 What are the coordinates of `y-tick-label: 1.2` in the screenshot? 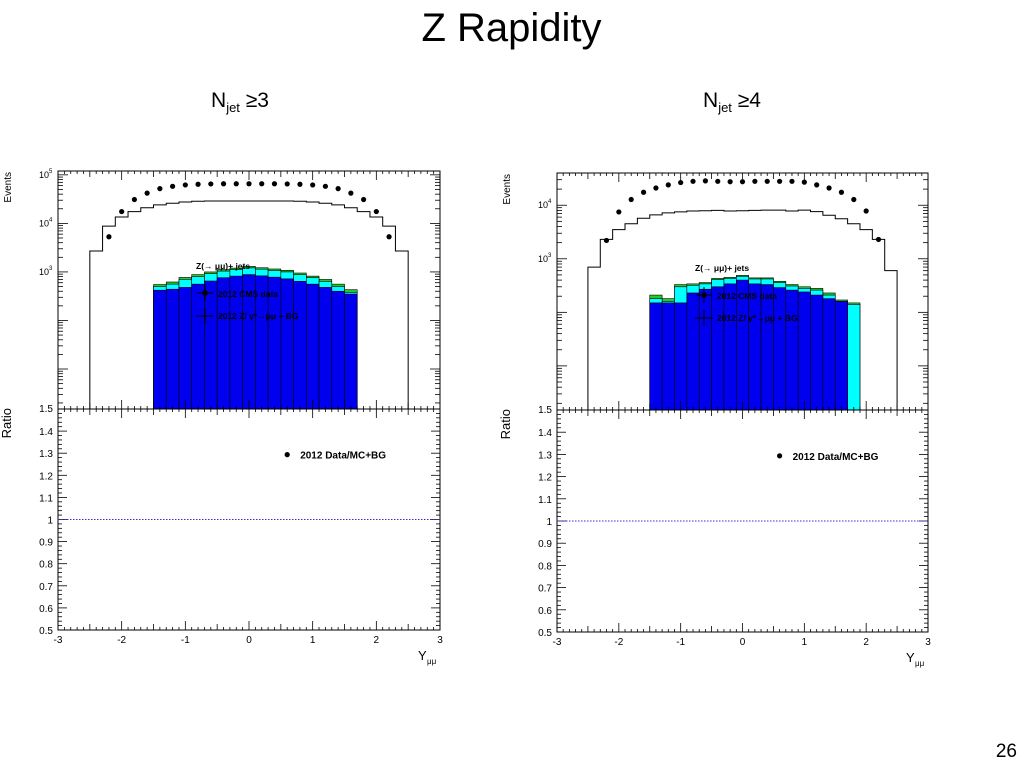 It's located at (545, 478).